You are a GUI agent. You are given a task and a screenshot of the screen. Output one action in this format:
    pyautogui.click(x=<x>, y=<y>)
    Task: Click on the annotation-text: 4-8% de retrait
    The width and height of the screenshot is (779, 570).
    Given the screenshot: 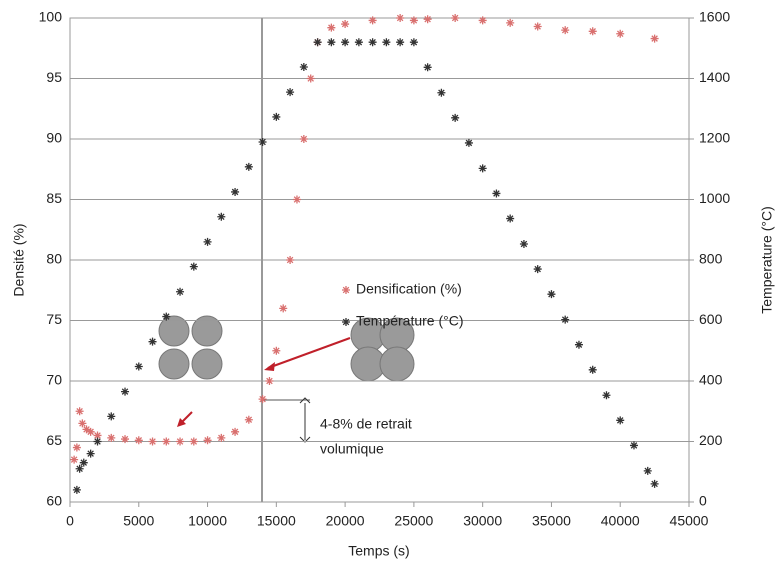 What is the action you would take?
    pyautogui.click(x=366, y=424)
    